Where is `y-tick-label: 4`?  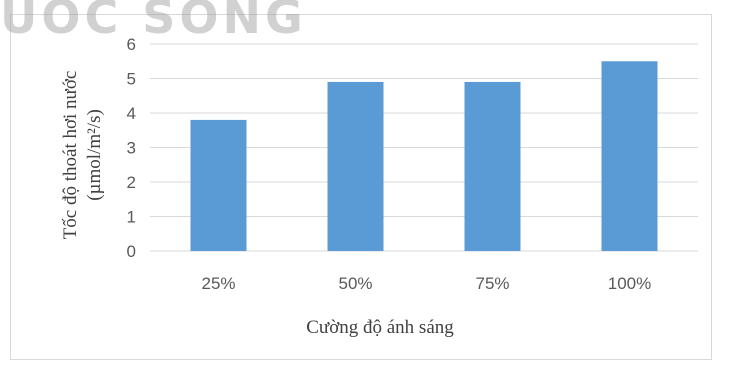 y-tick-label: 4 is located at coordinates (131, 113).